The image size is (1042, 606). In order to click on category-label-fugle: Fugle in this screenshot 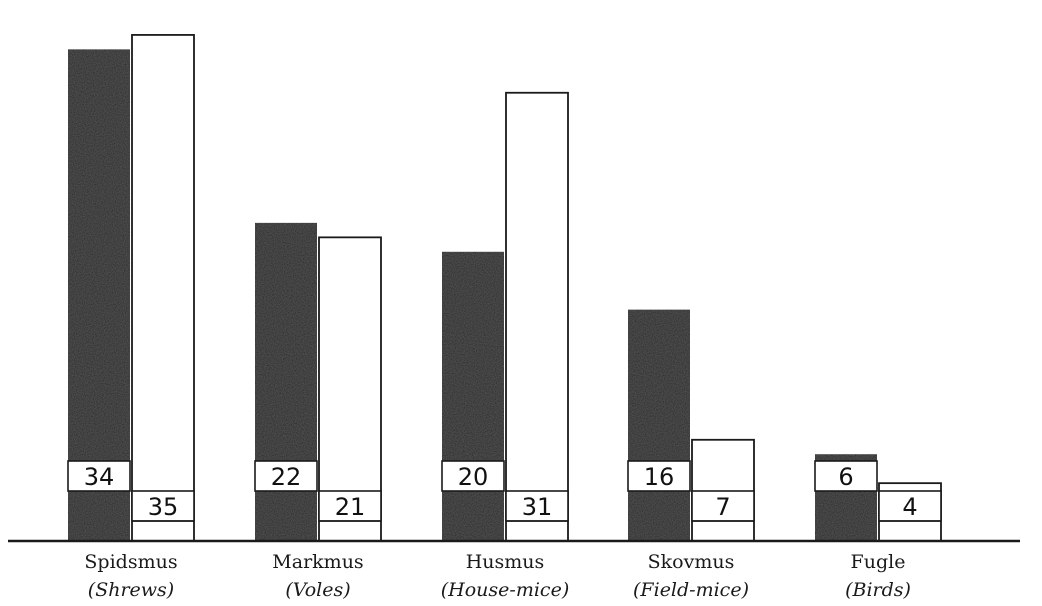, I will do `click(878, 562)`.